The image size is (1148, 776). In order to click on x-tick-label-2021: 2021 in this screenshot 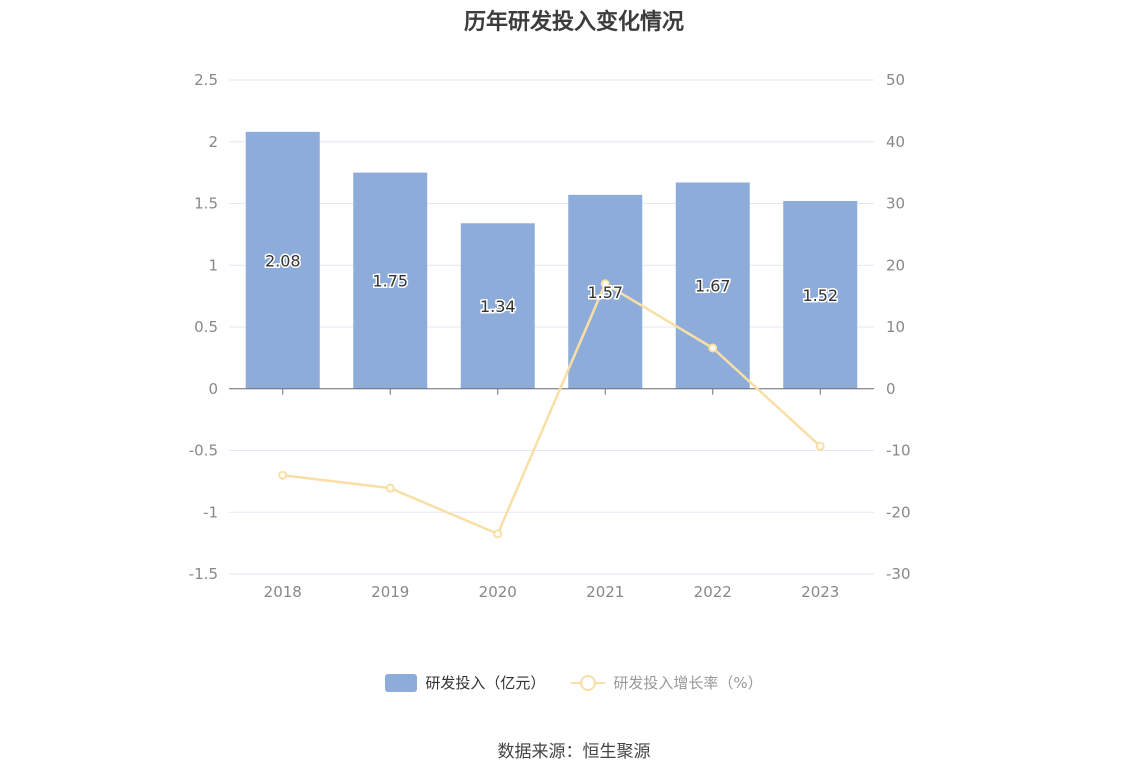, I will do `click(605, 592)`.